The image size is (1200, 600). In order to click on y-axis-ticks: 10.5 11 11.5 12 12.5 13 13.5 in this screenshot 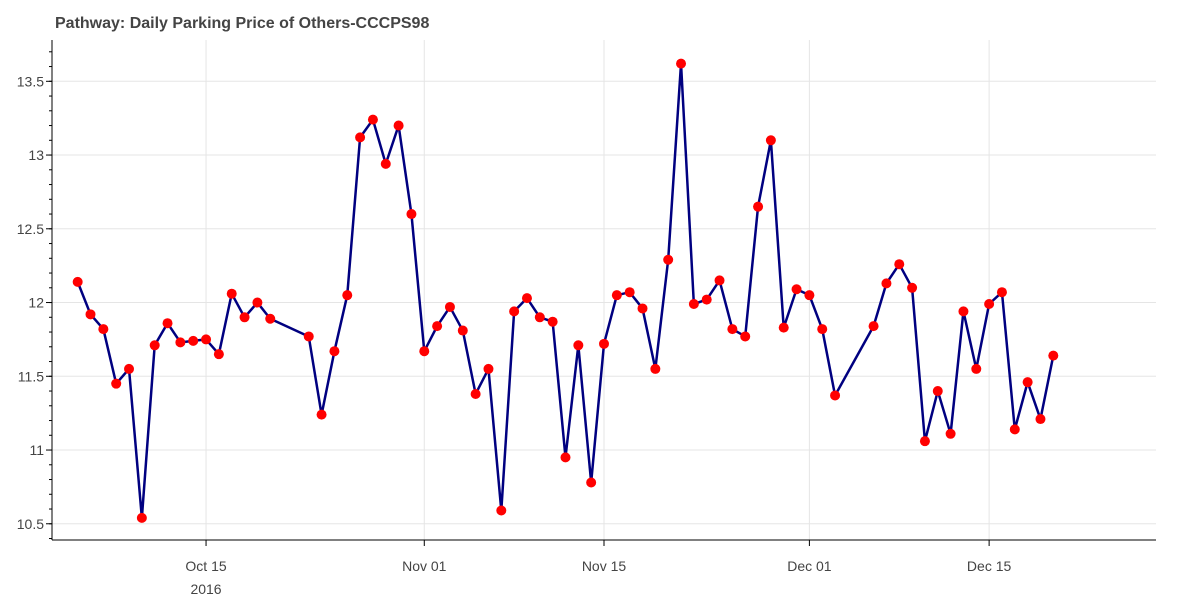, I will do `click(34, 295)`.